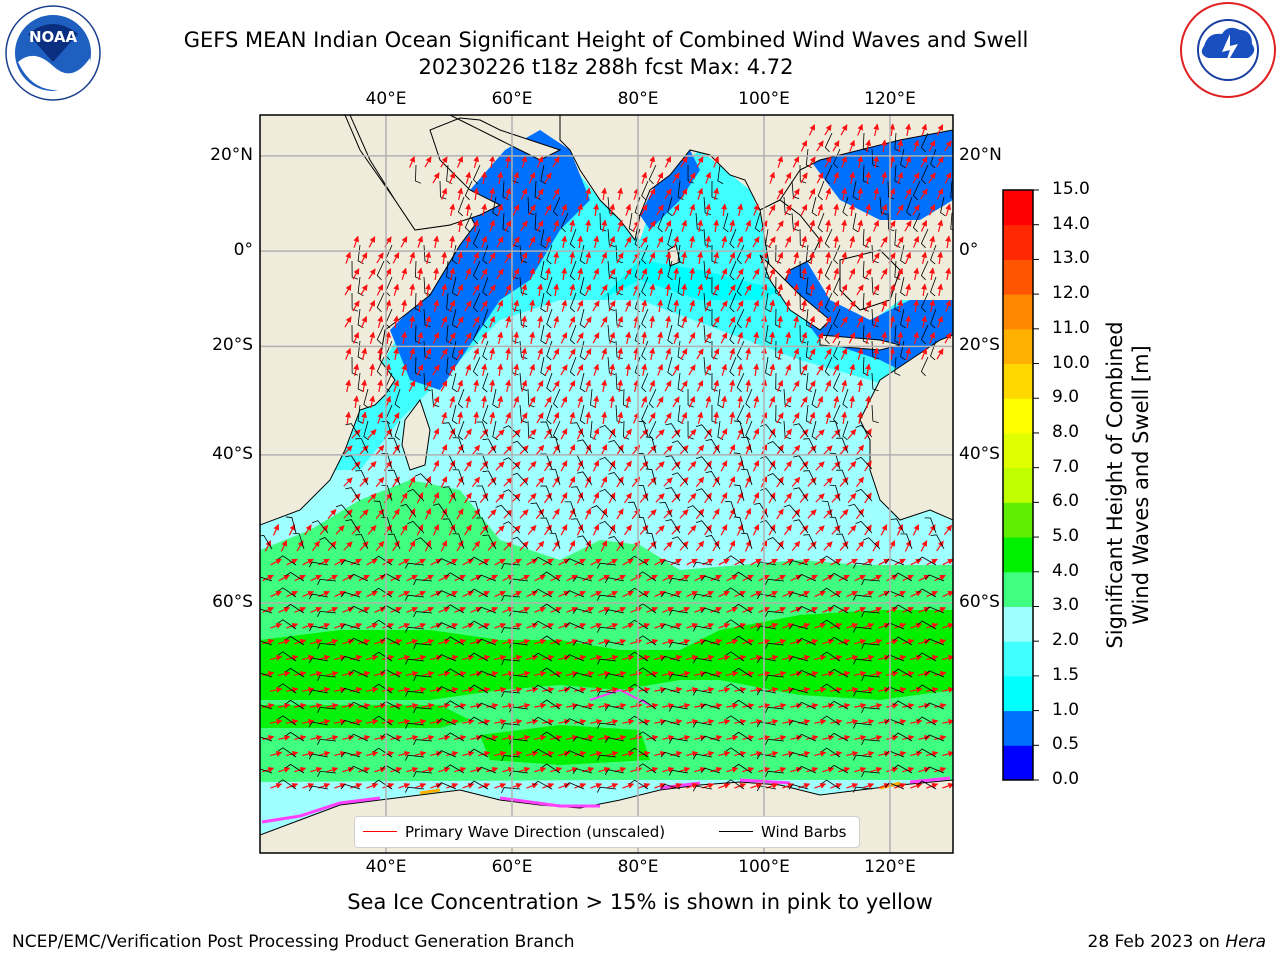 This screenshot has width=1280, height=960. I want to click on colorbar-title-line2: Wind Waves and Swell [m], so click(1141, 485).